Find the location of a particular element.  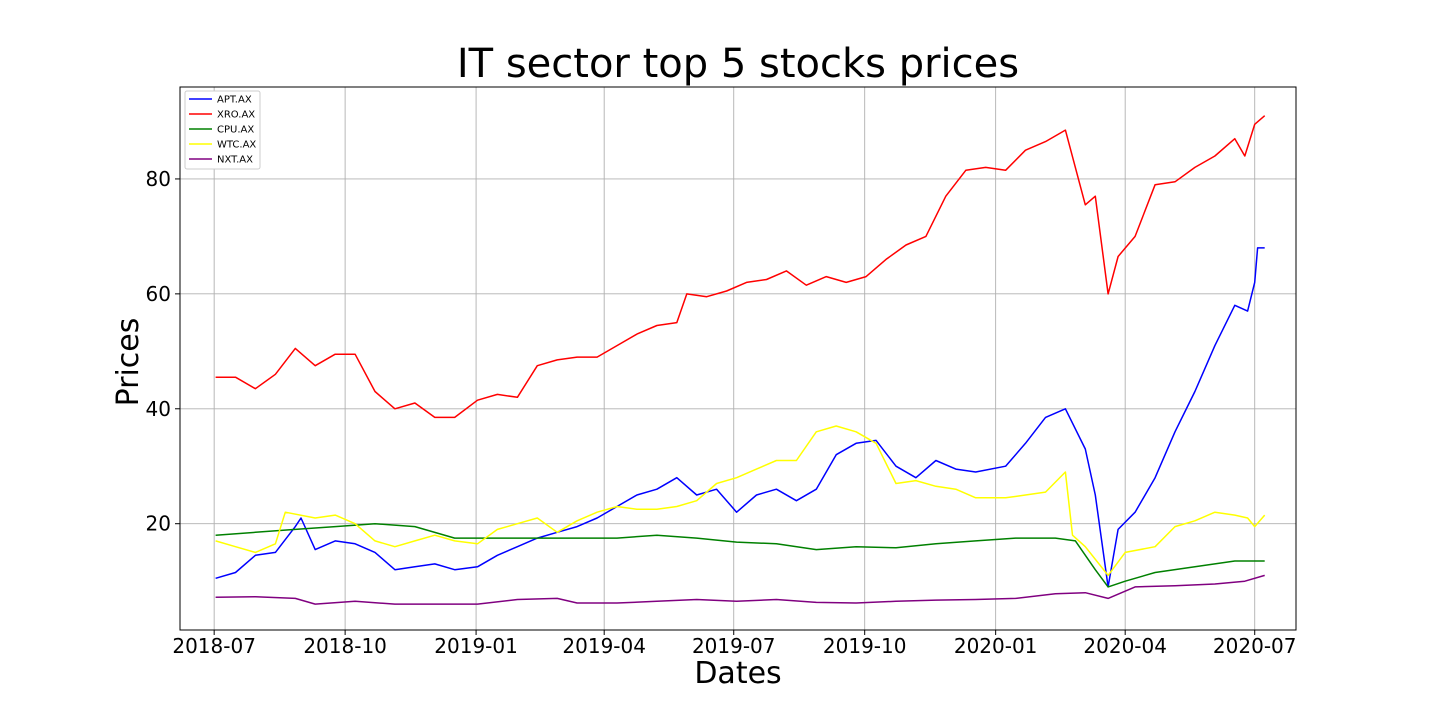

x-tick-label: 2020-07 is located at coordinates (1255, 646).